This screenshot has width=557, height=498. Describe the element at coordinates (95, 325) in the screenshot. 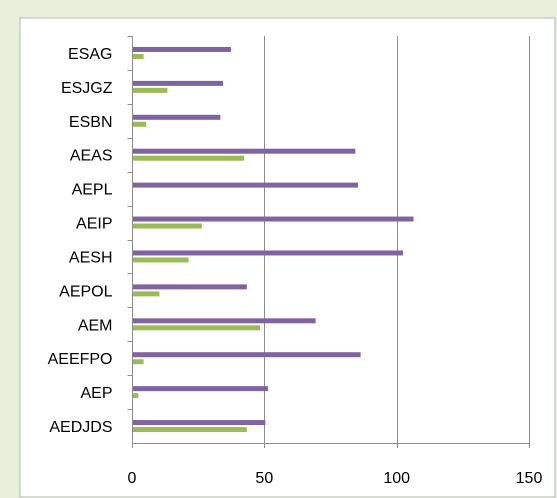

I see `y-tick-label: AEM` at that location.